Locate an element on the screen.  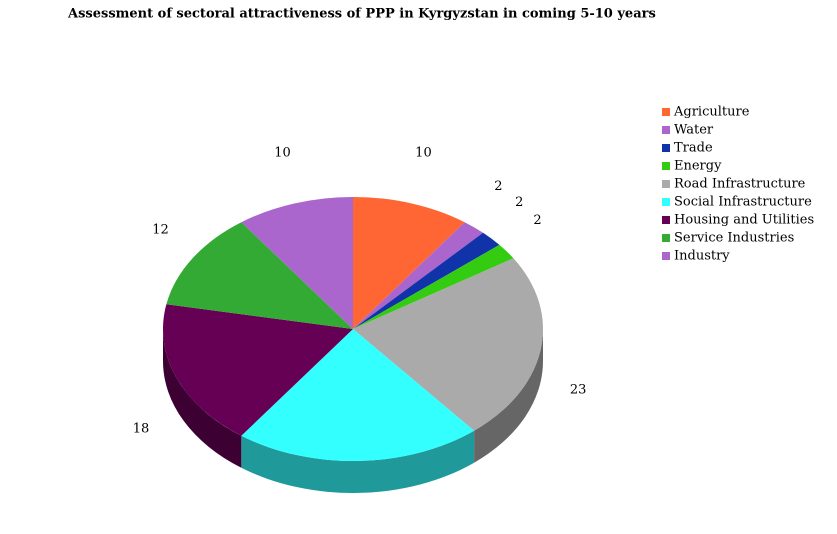
legend-label: Trade is located at coordinates (693, 148).